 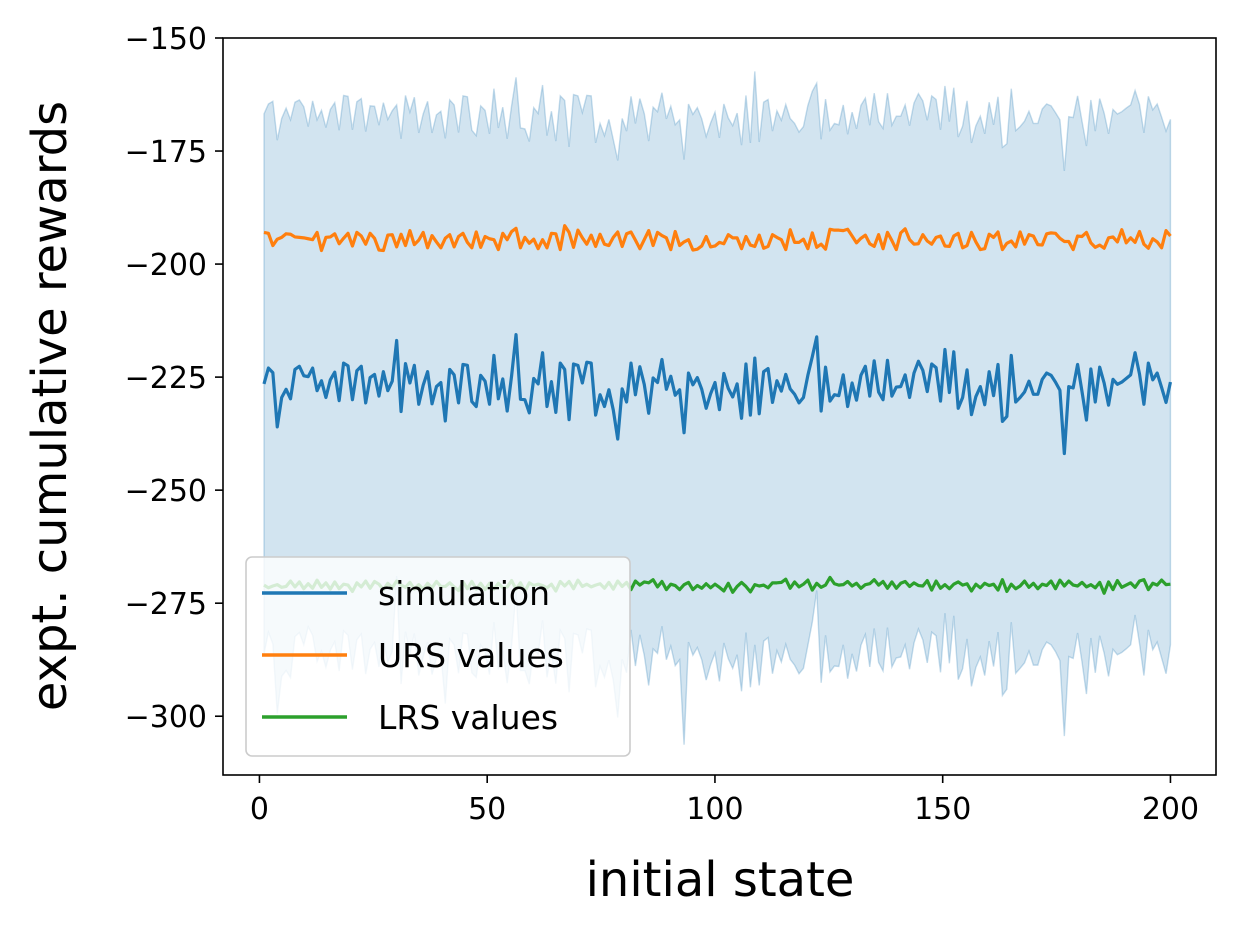 I want to click on y-tick-label: −275, so click(x=166, y=604).